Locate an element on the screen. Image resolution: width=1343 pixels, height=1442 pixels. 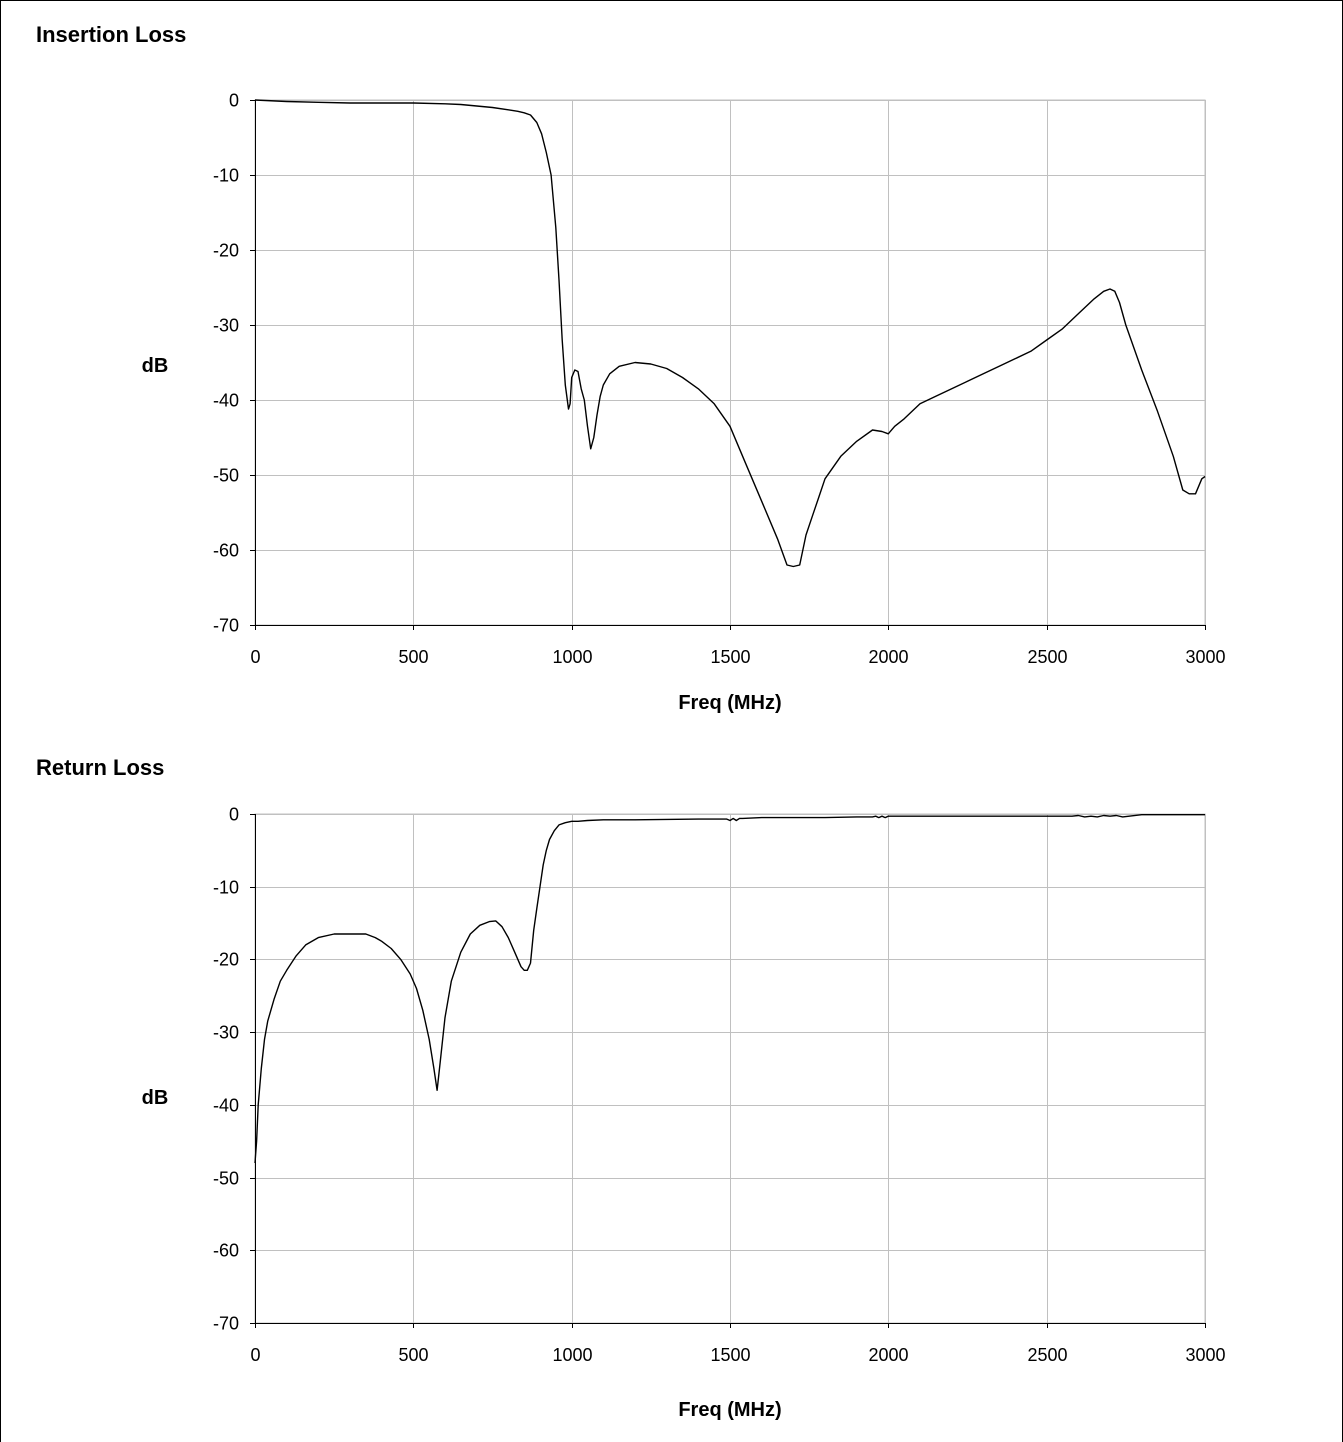
chart-1-x-tick-label: 1000 is located at coordinates (572, 1355).